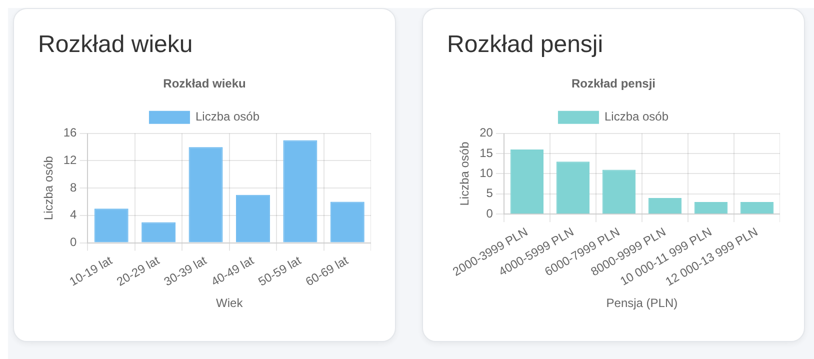 Image resolution: width=814 pixels, height=359 pixels. I want to click on x-axis-title: Wiek, so click(230, 303).